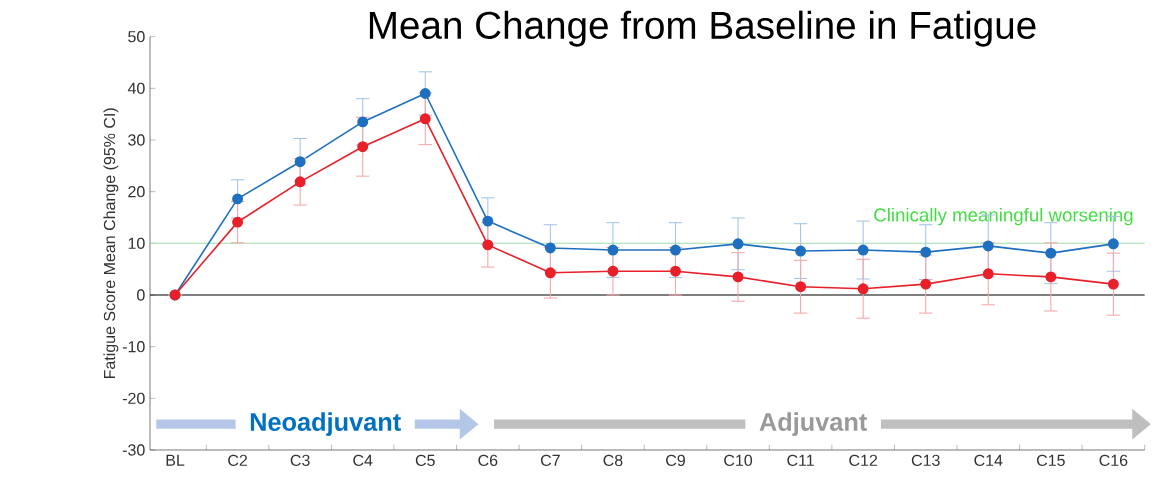 The image size is (1170, 481). I want to click on x-tick-label: C16, so click(1113, 460).